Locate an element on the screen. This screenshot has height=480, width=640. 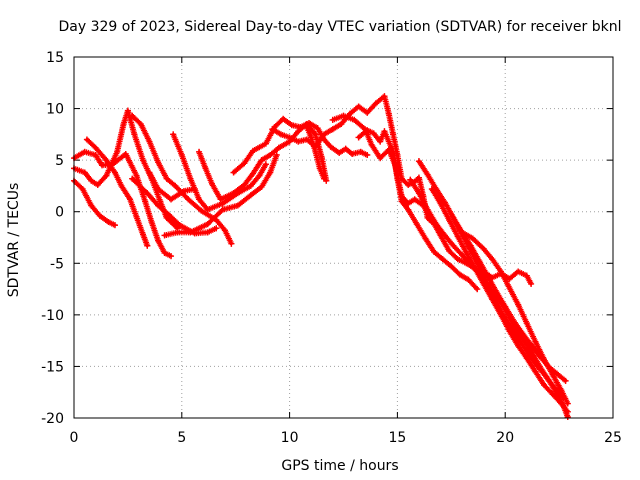
x-tick-label: 20 is located at coordinates (505, 438).